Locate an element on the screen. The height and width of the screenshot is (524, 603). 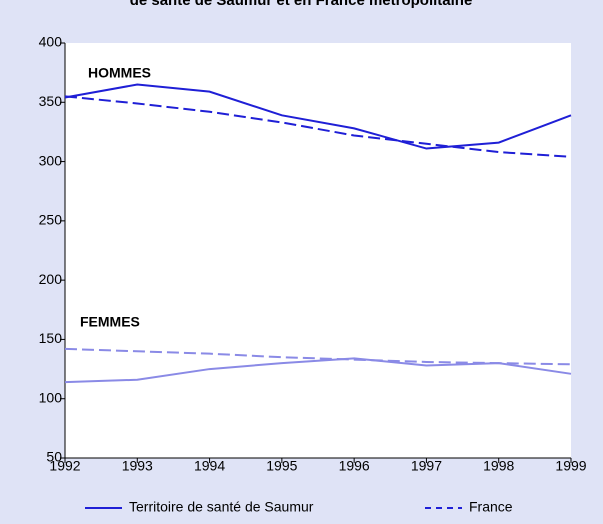
annotation: HOMMES is located at coordinates (119, 73).